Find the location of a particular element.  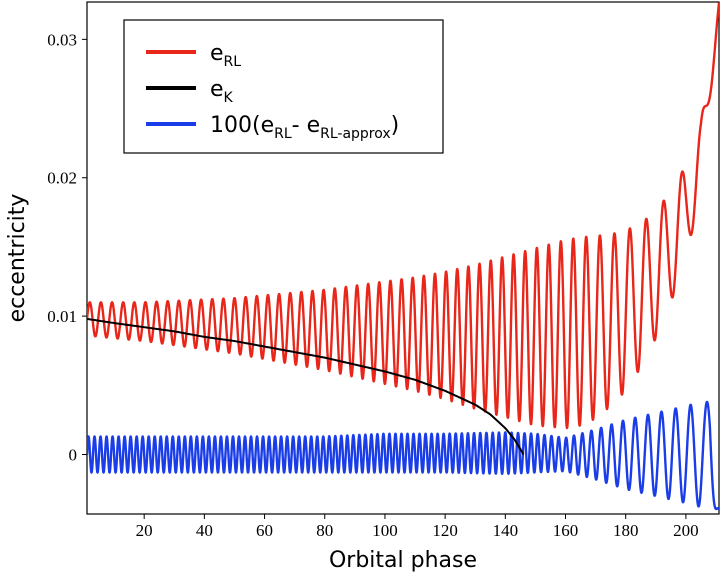

x-tick-label: 80 is located at coordinates (324, 530).